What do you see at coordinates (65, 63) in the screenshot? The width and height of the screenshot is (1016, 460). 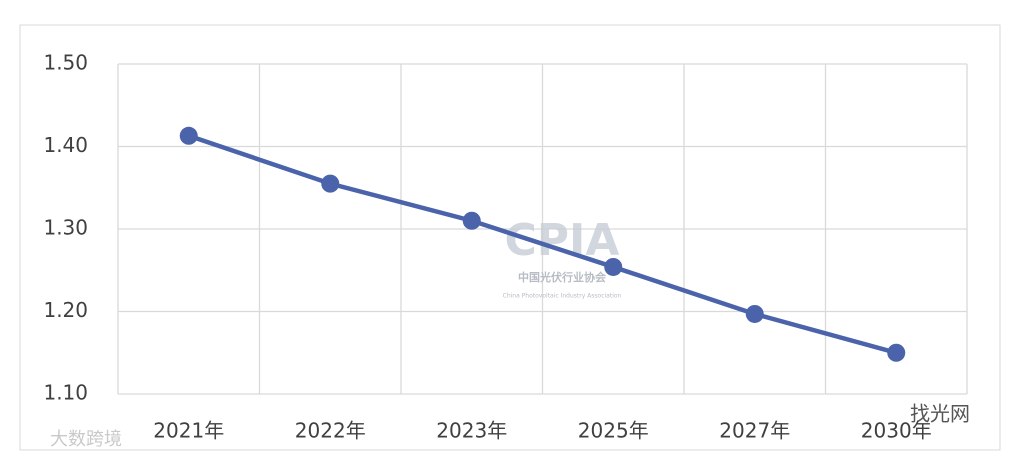 I see `y-tick-label: 1.50` at bounding box center [65, 63].